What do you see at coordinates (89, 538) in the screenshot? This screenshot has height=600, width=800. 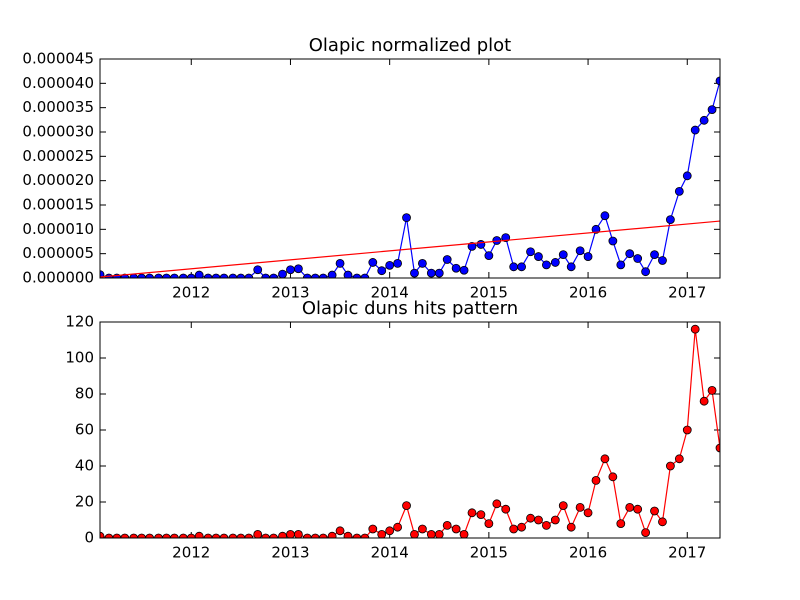 I see `y-tick-label: 0` at bounding box center [89, 538].